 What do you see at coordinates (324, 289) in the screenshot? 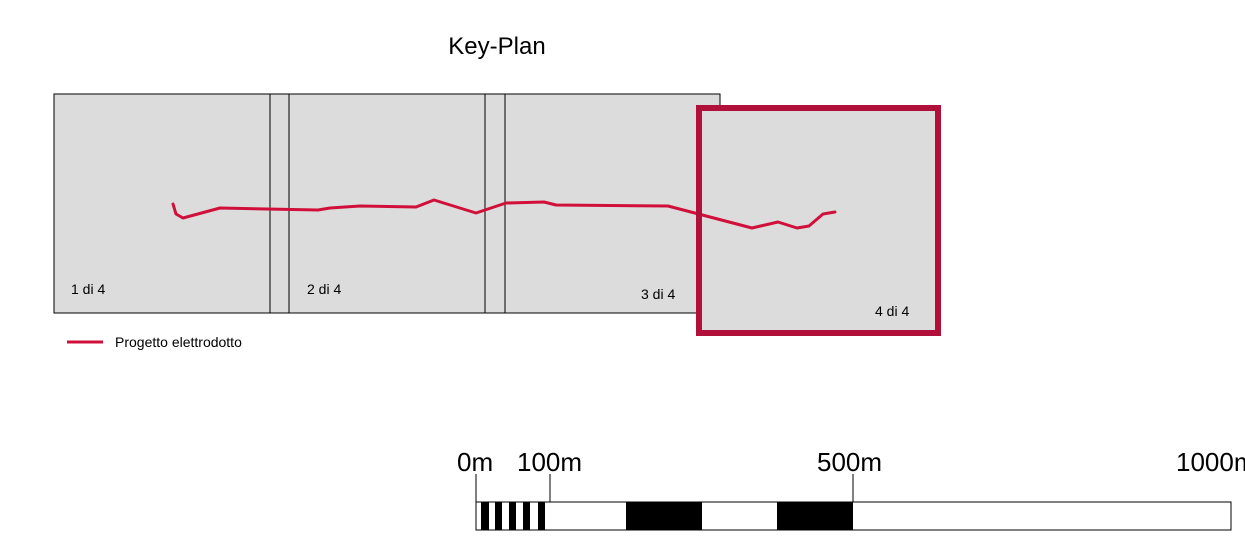
I see `sheet-2-label: 2 di 4` at bounding box center [324, 289].